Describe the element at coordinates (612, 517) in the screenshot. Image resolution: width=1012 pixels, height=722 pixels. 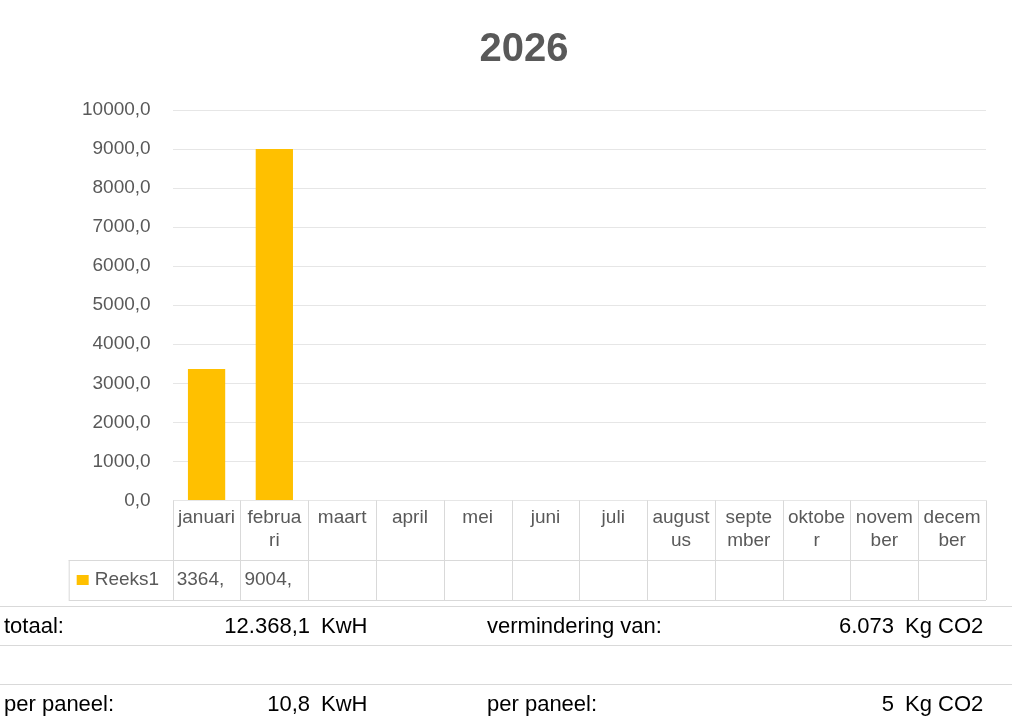
I see `x-tick-label: juli` at that location.